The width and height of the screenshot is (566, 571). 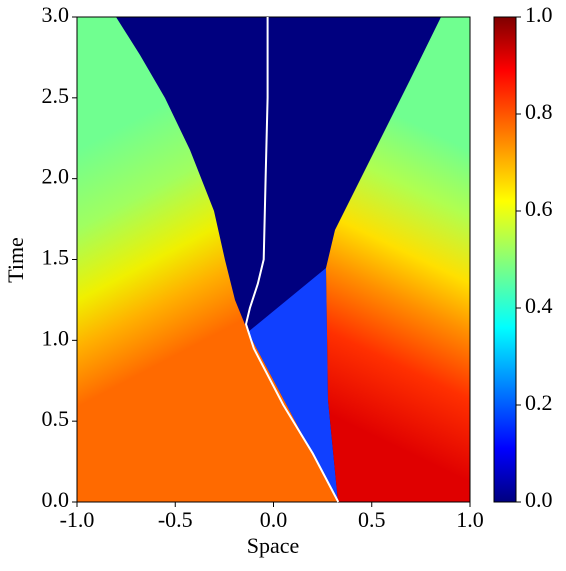 What do you see at coordinates (292, 260) in the screenshot?
I see `interface-curve` at bounding box center [292, 260].